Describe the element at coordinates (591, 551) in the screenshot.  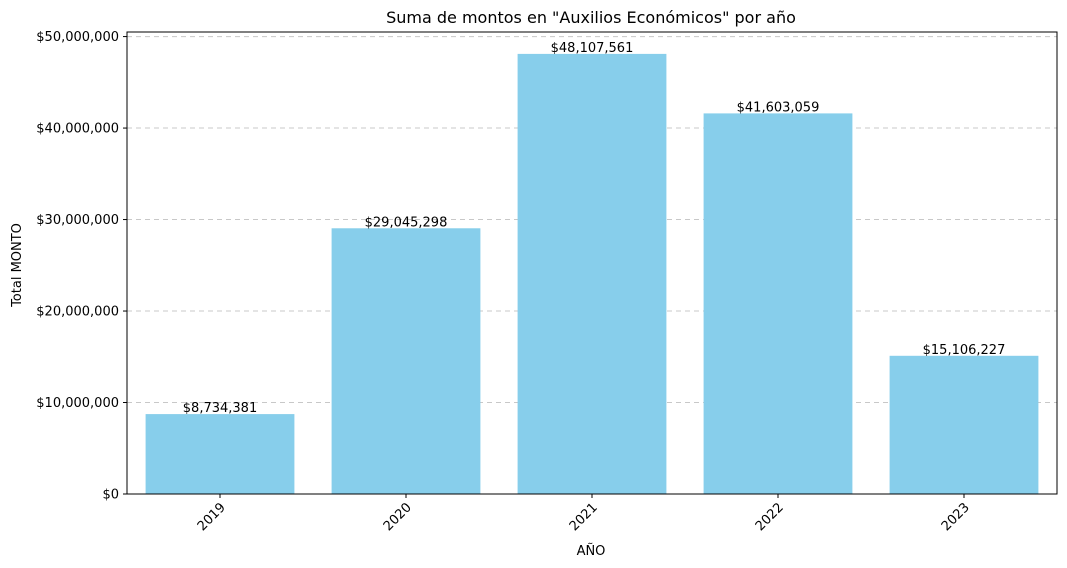
I see `x-axis-label: AÑO` at that location.